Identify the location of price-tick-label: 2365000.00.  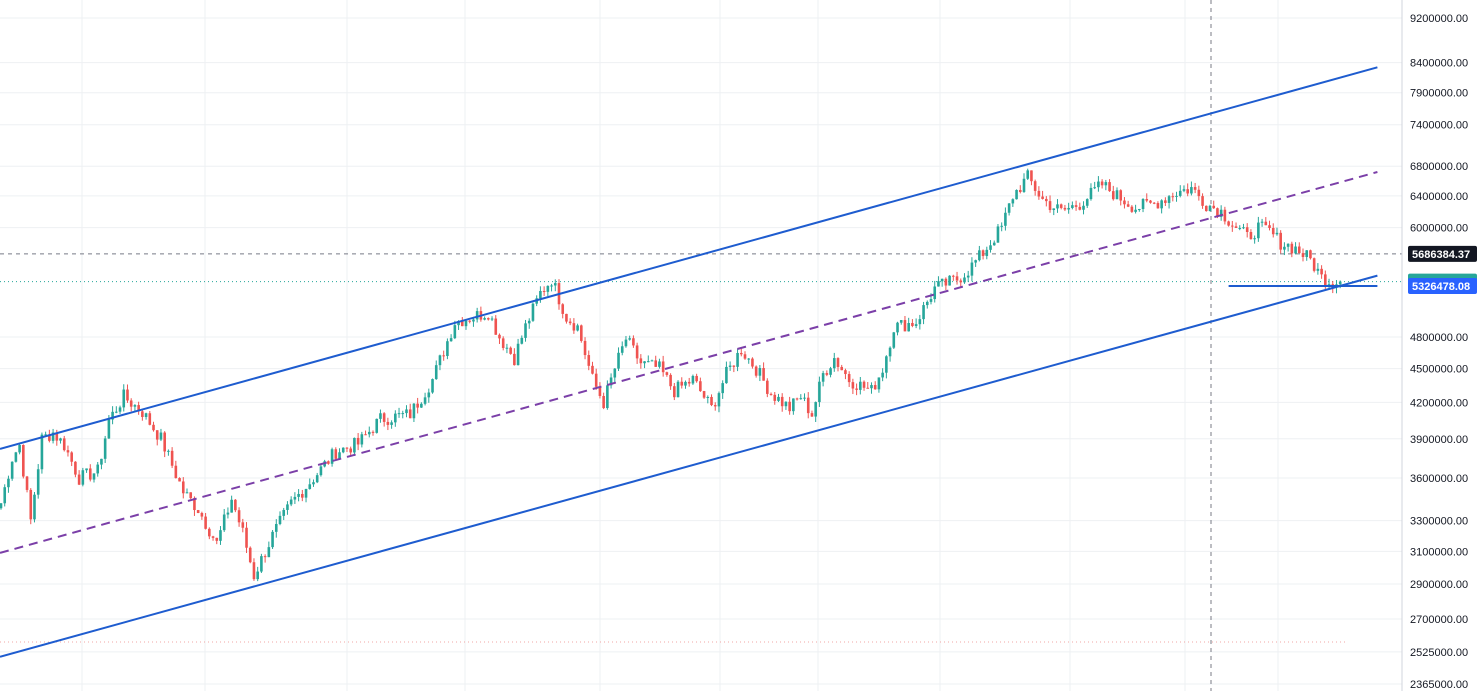
(1439, 685).